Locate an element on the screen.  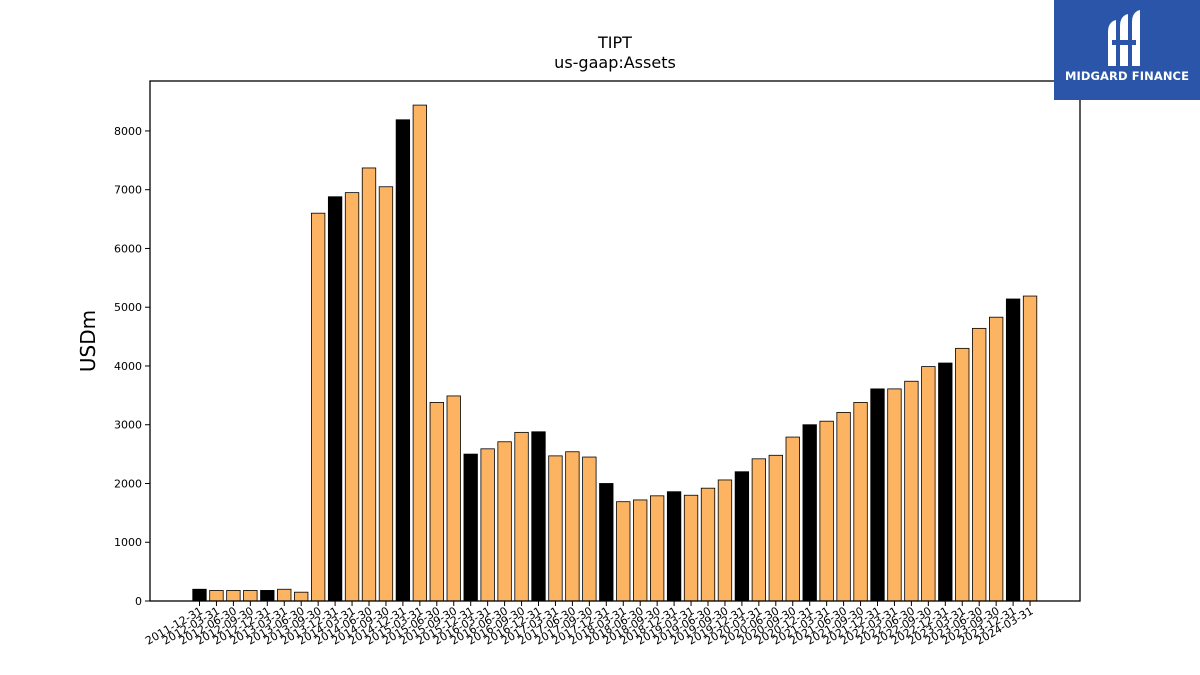
y-tick-label: 3000 is located at coordinates (128, 425).